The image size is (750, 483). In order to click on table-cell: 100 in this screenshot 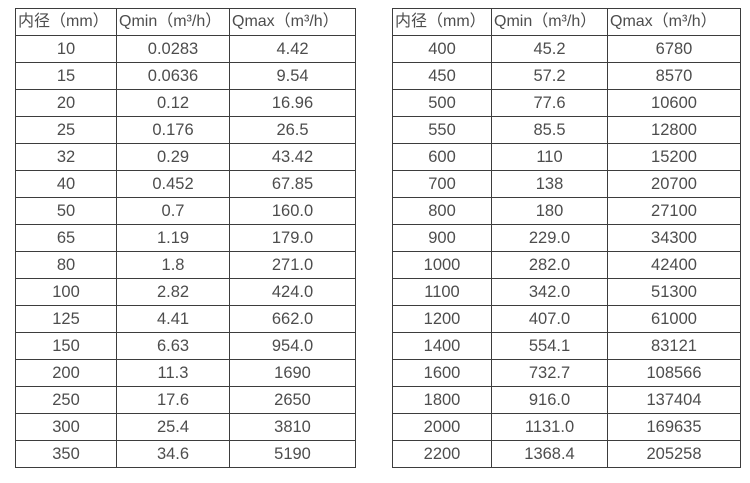, I will do `click(66, 292)`.